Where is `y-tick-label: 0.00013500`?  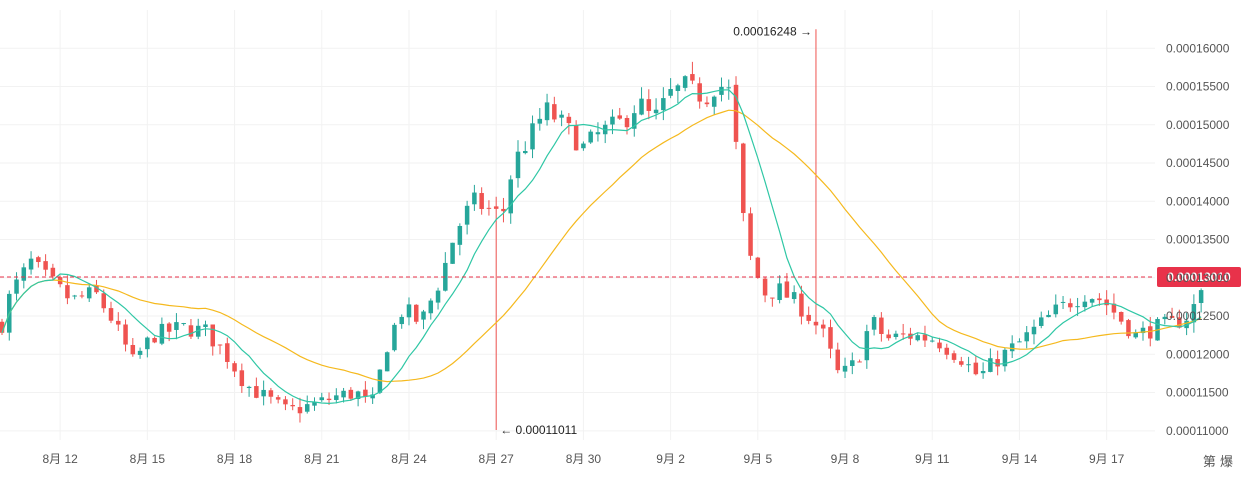 y-tick-label: 0.00013500 is located at coordinates (1198, 240).